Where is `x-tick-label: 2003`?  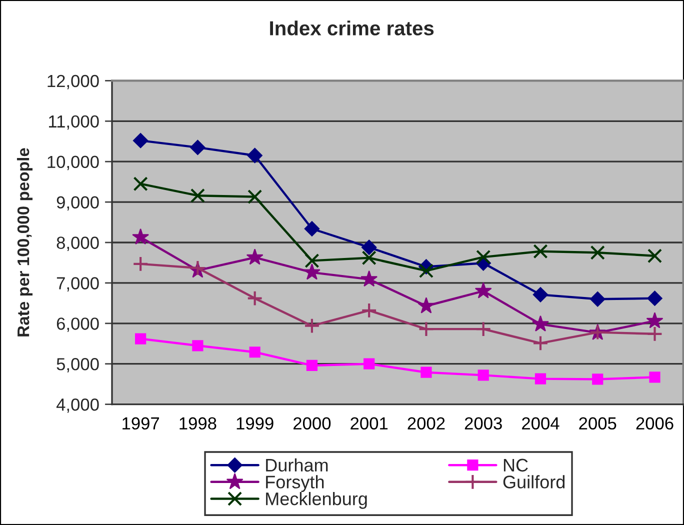
x-tick-label: 2003 is located at coordinates (483, 423).